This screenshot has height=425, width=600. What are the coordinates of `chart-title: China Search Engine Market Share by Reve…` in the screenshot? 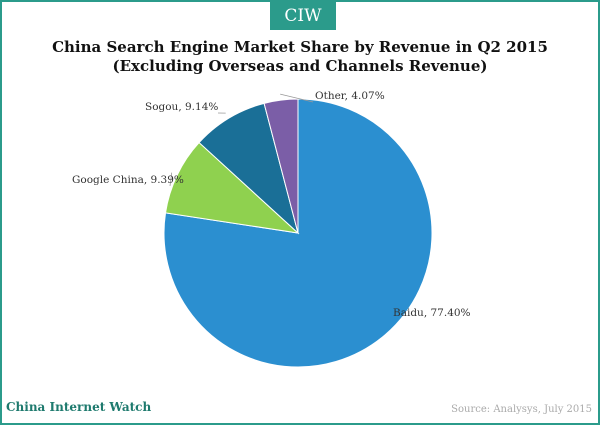 It's located at (300, 47).